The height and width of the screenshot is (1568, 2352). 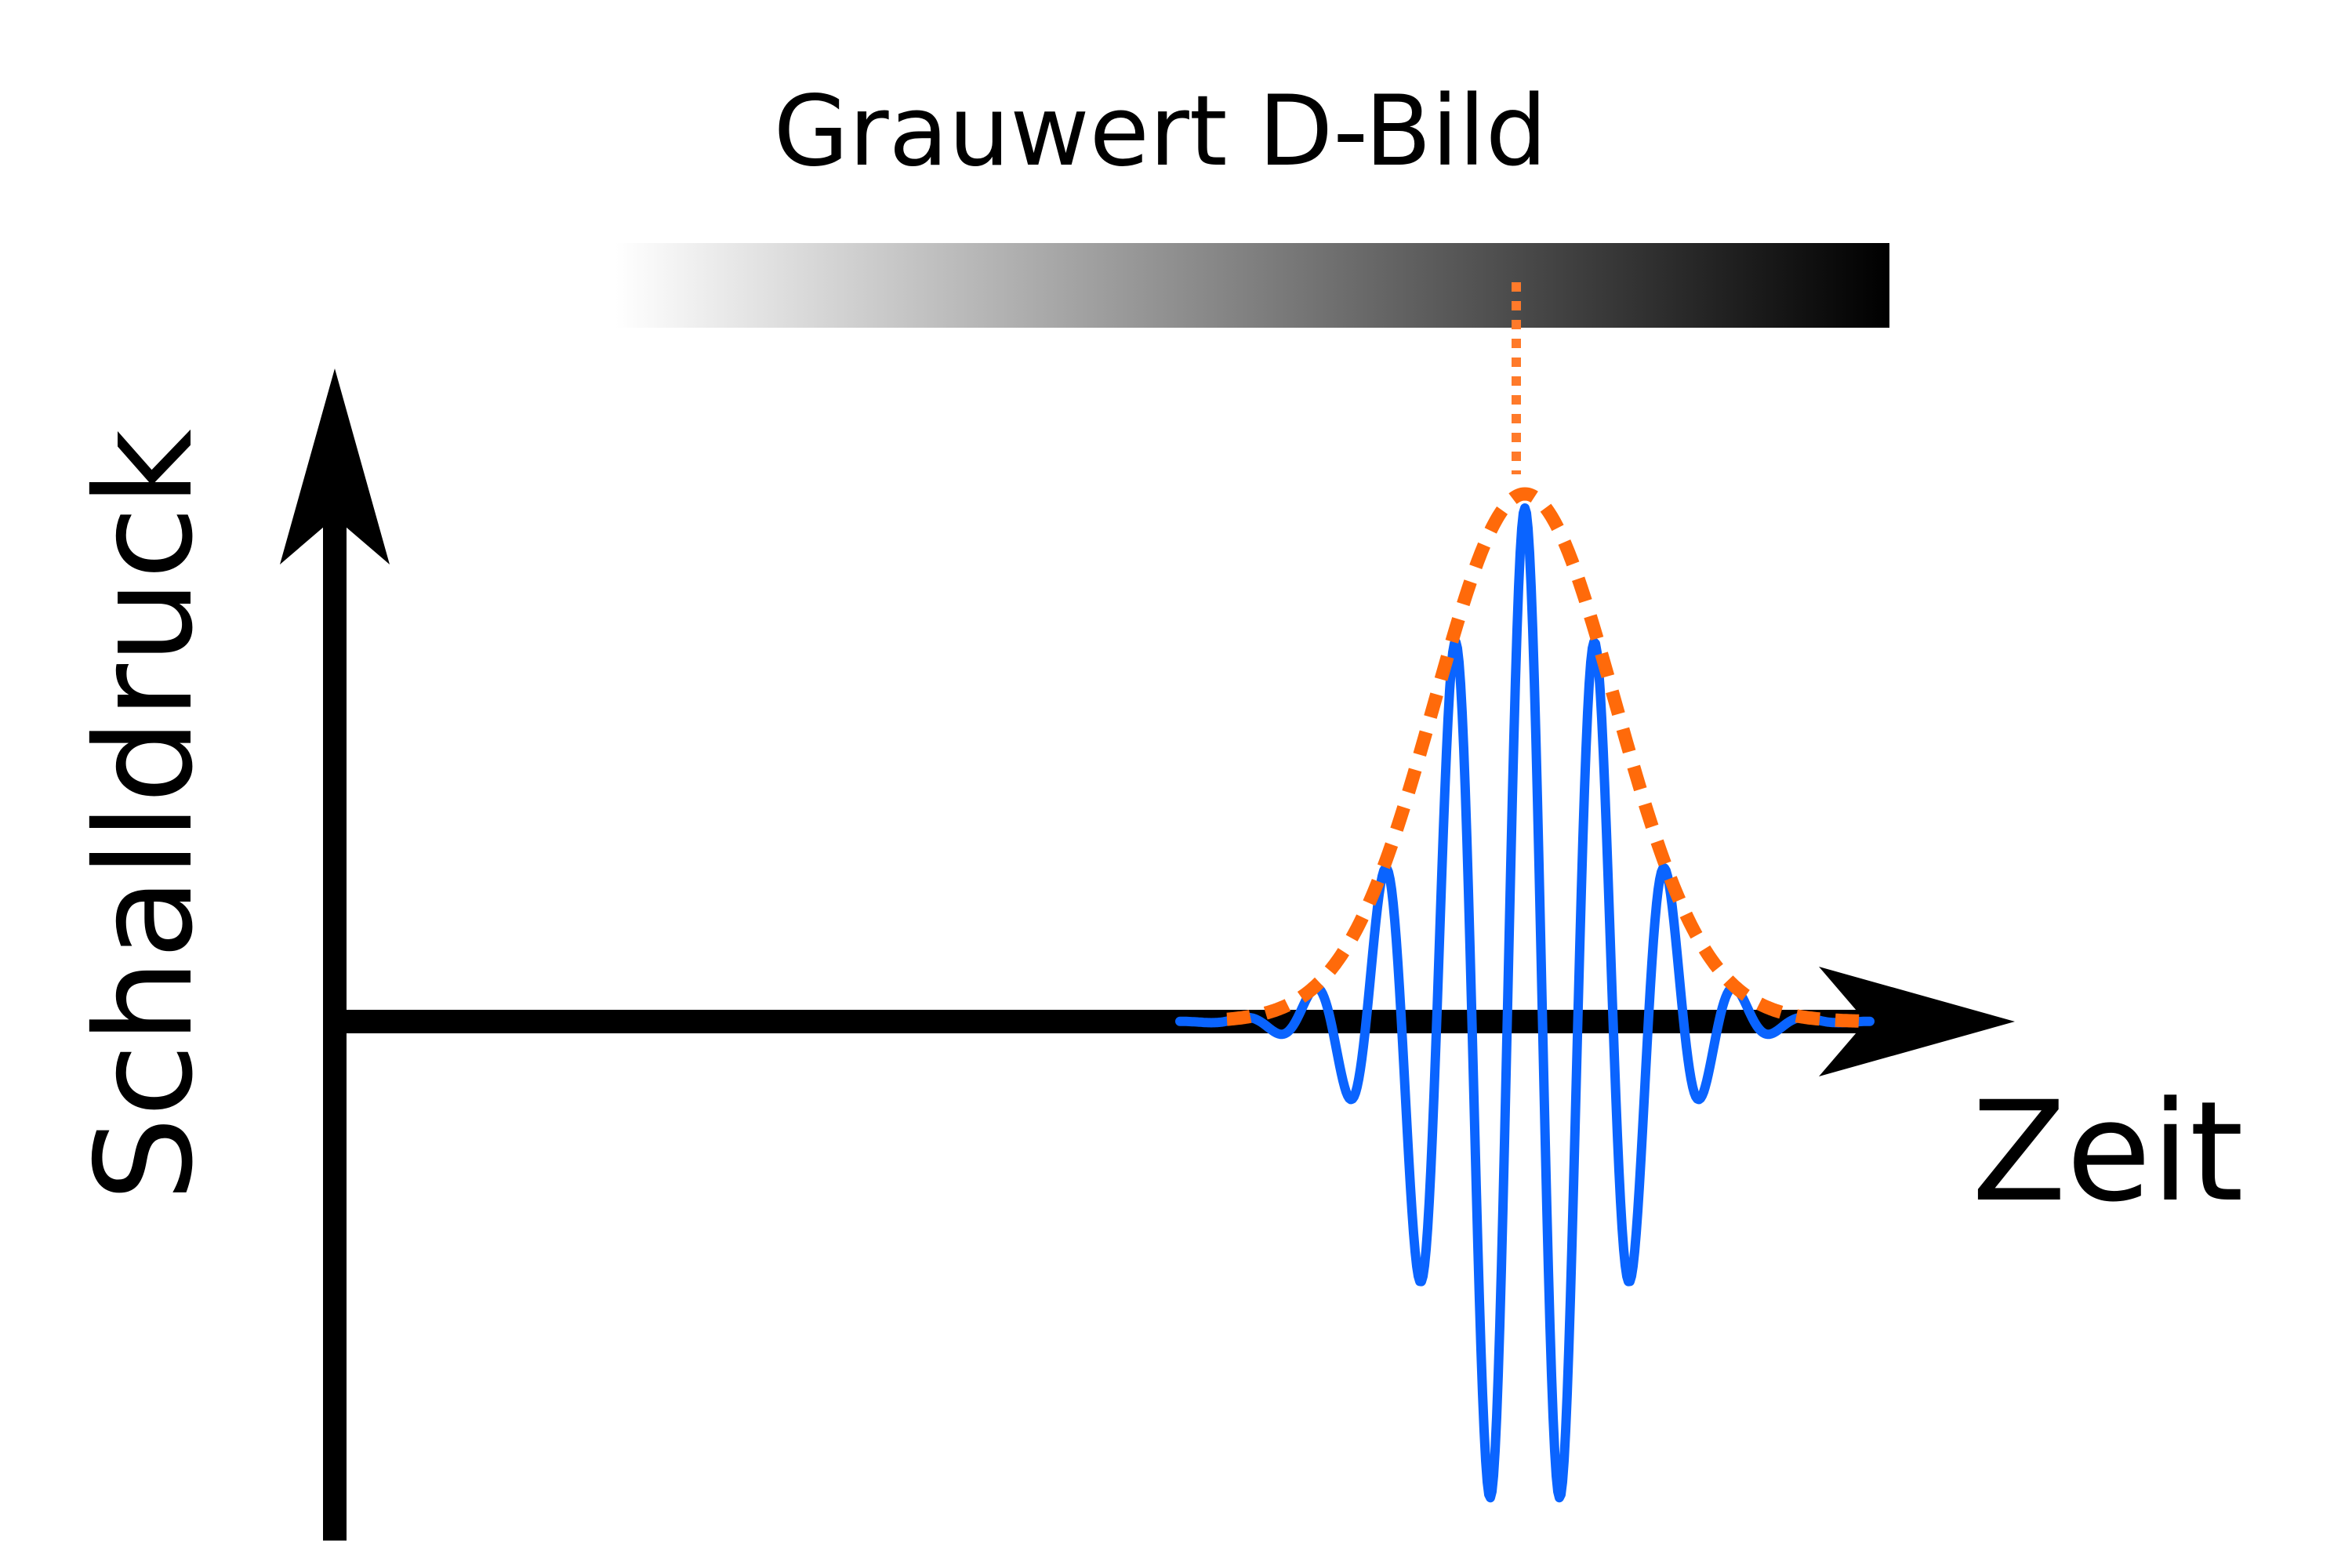 What do you see at coordinates (2108, 1152) in the screenshot?
I see `x-axis-label: Zeit` at bounding box center [2108, 1152].